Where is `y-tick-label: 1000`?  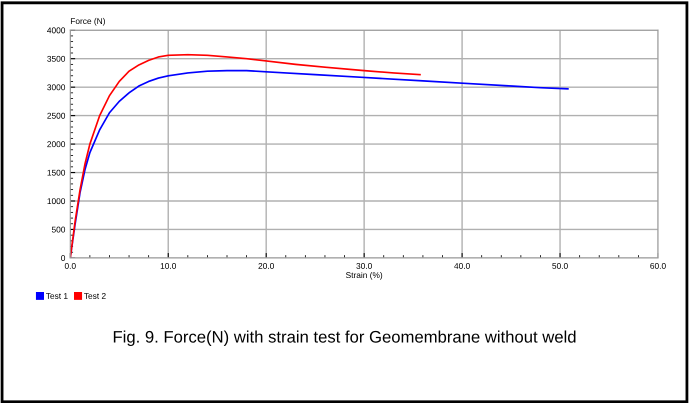 y-tick-label: 1000 is located at coordinates (57, 201).